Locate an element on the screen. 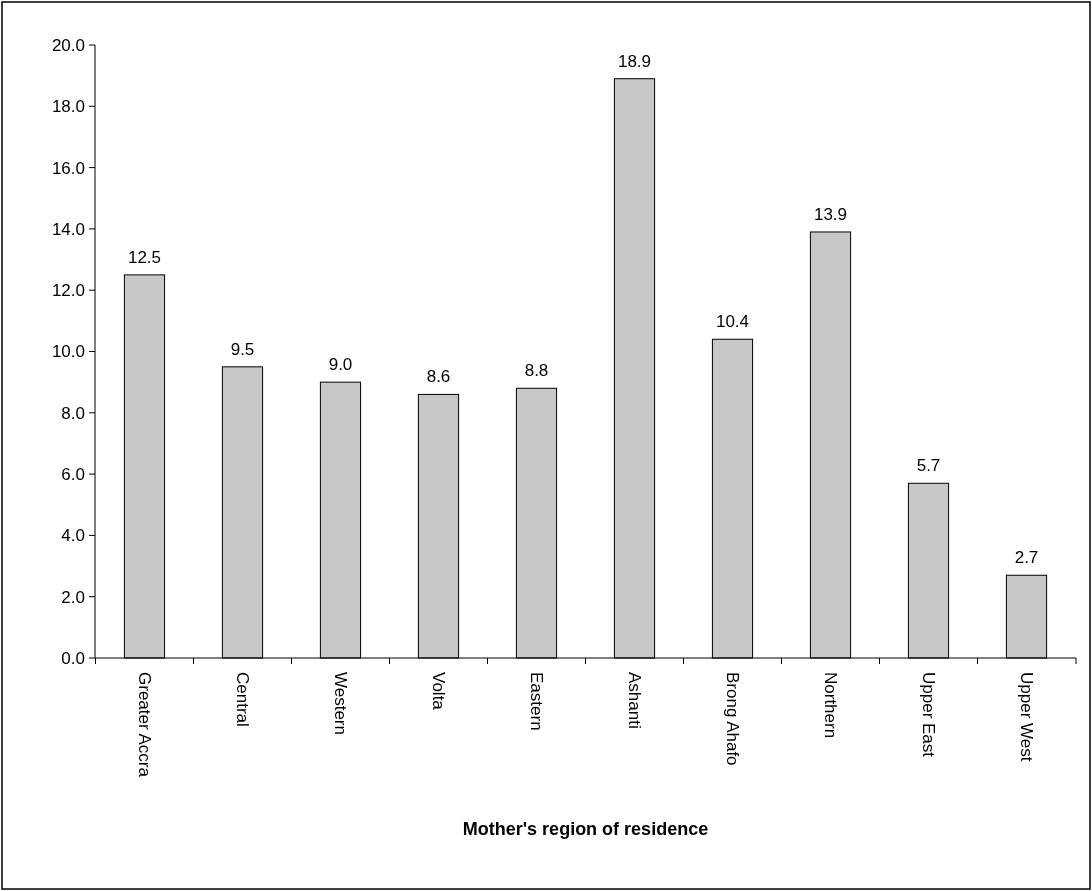  data-label: 18.9 is located at coordinates (634, 61).